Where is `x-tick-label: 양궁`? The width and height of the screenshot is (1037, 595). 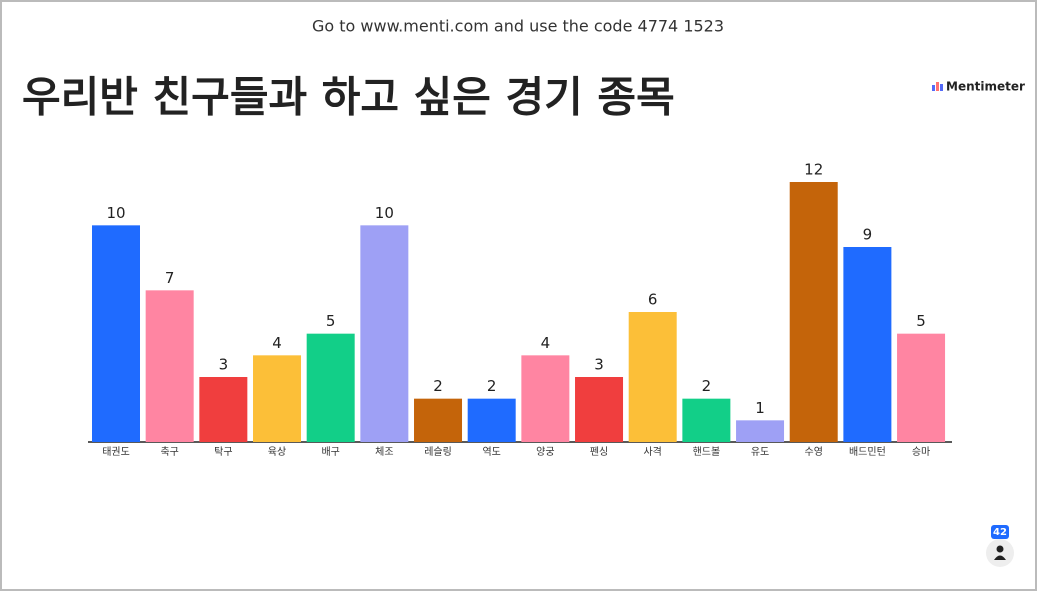
x-tick-label: 양궁 is located at coordinates (545, 452).